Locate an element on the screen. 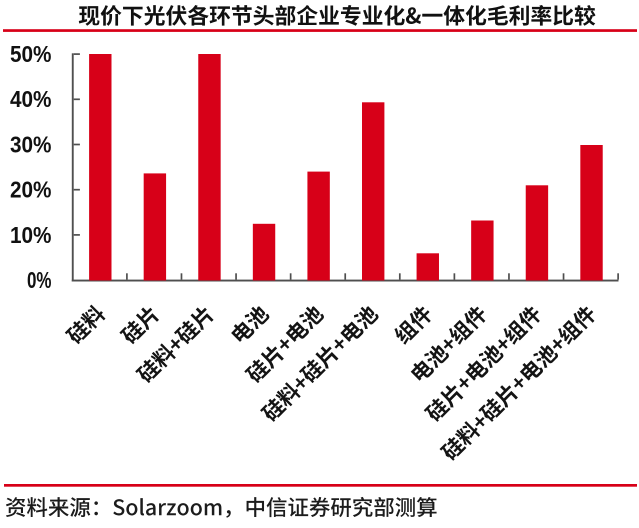 Image resolution: width=639 pixels, height=528 pixels. svg-text: 0% is located at coordinates (39, 280).